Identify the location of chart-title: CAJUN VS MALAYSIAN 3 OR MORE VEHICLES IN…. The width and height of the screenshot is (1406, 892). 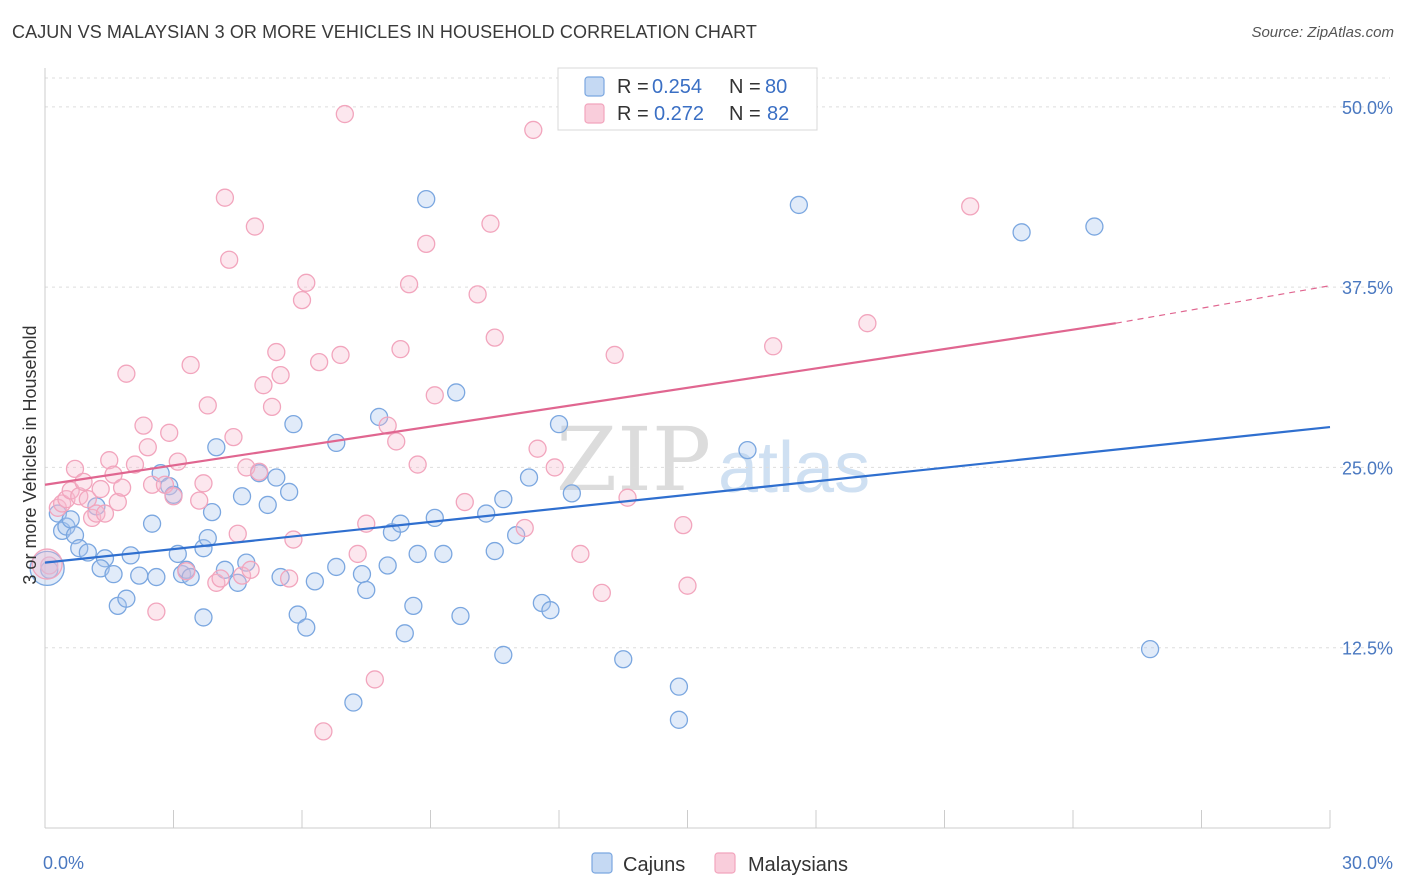
(384, 32).